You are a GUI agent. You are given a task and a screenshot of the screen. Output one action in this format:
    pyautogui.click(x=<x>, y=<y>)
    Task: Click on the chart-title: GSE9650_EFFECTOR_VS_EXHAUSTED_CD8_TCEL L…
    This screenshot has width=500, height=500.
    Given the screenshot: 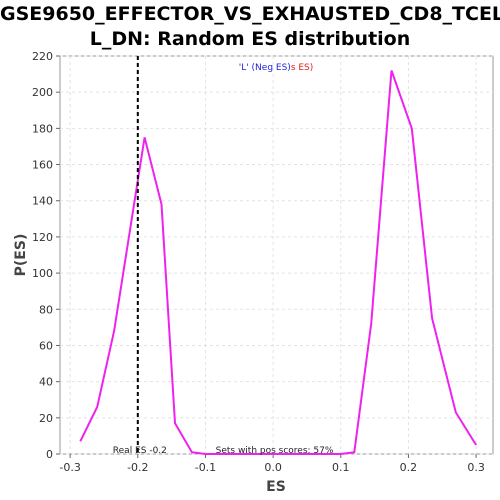 What is the action you would take?
    pyautogui.click(x=250, y=27)
    